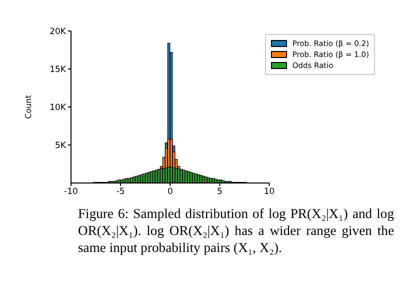 This screenshot has width=403, height=299. Describe the element at coordinates (120, 192) in the screenshot. I see `x-tick-label: -5` at that location.